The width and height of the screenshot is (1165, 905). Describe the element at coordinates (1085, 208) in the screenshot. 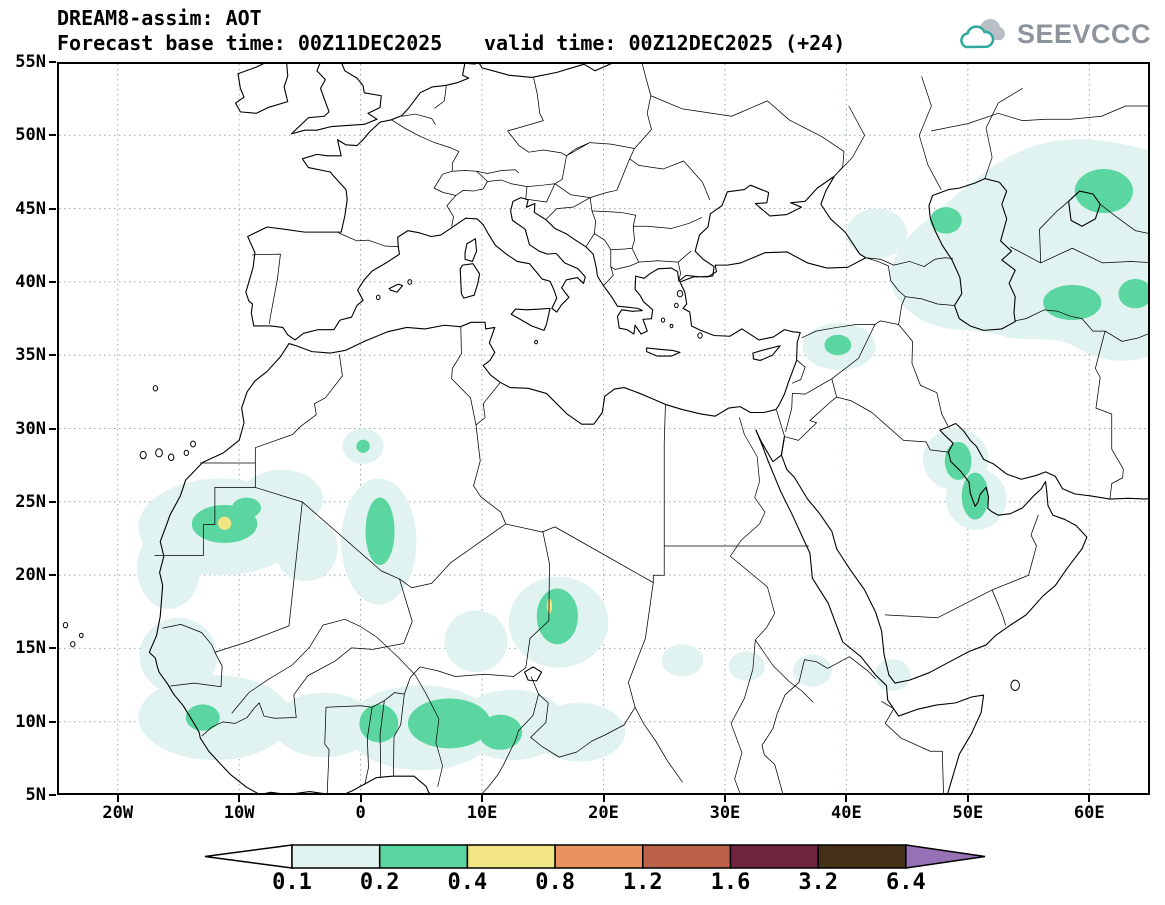

I see `aral-sea` at that location.